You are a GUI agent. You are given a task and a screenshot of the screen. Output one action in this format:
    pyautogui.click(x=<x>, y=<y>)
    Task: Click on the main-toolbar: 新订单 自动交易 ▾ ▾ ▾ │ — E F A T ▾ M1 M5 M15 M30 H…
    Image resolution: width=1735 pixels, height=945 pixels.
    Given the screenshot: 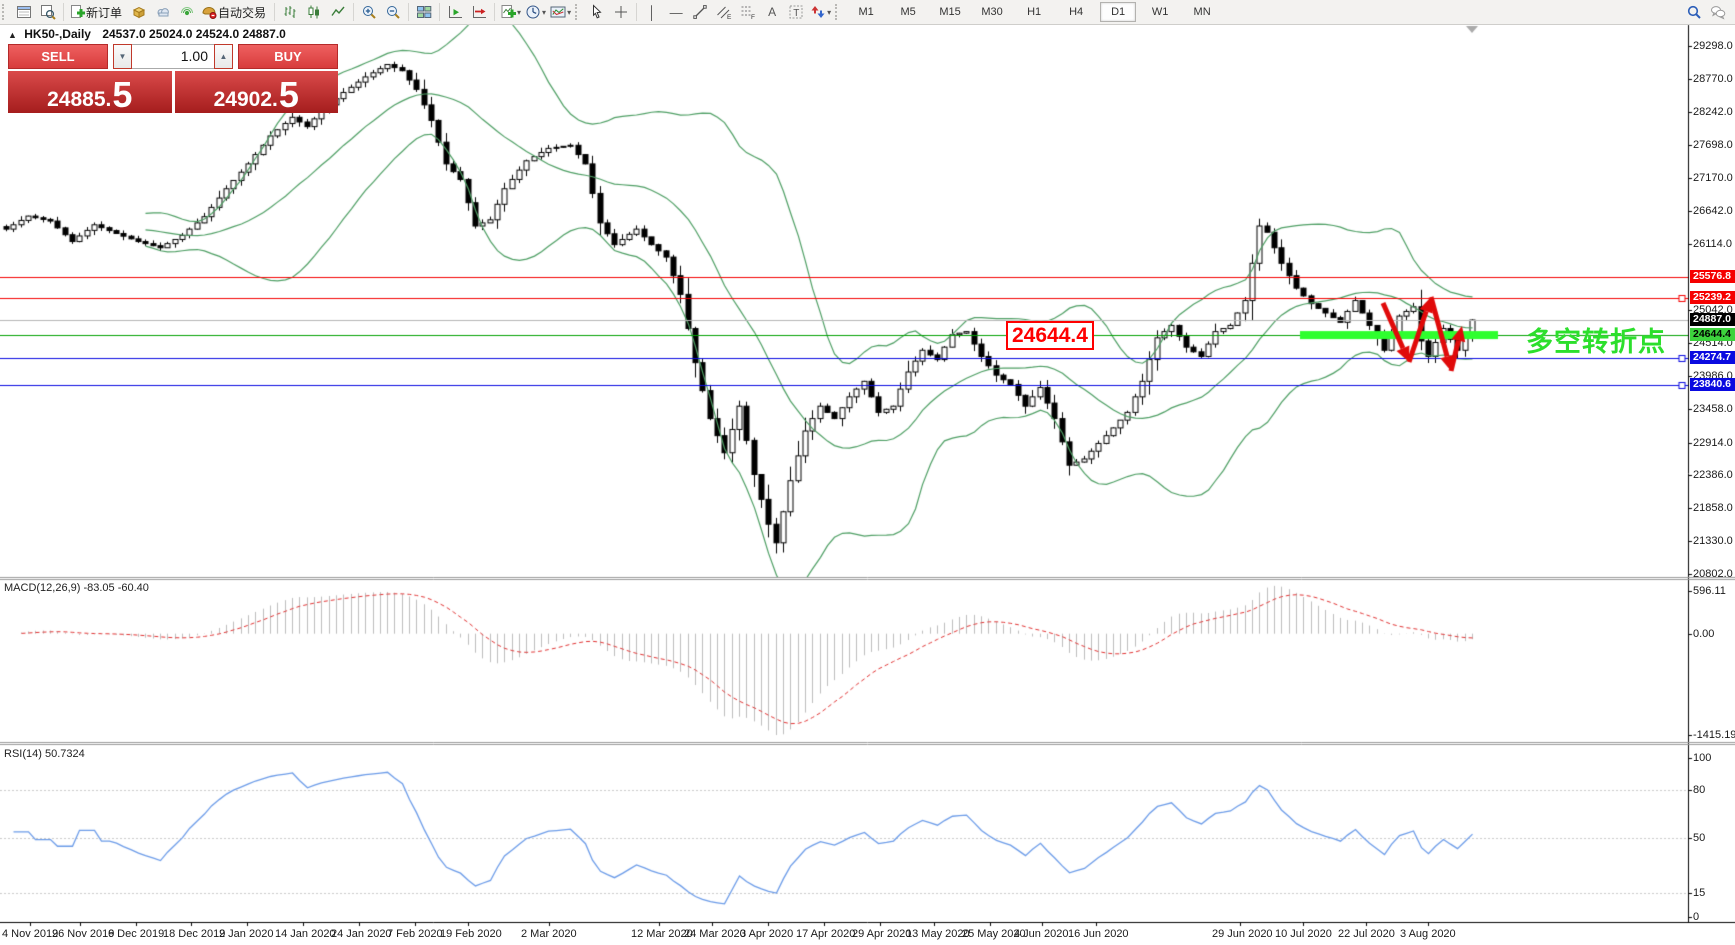 What is the action you would take?
    pyautogui.click(x=867, y=12)
    